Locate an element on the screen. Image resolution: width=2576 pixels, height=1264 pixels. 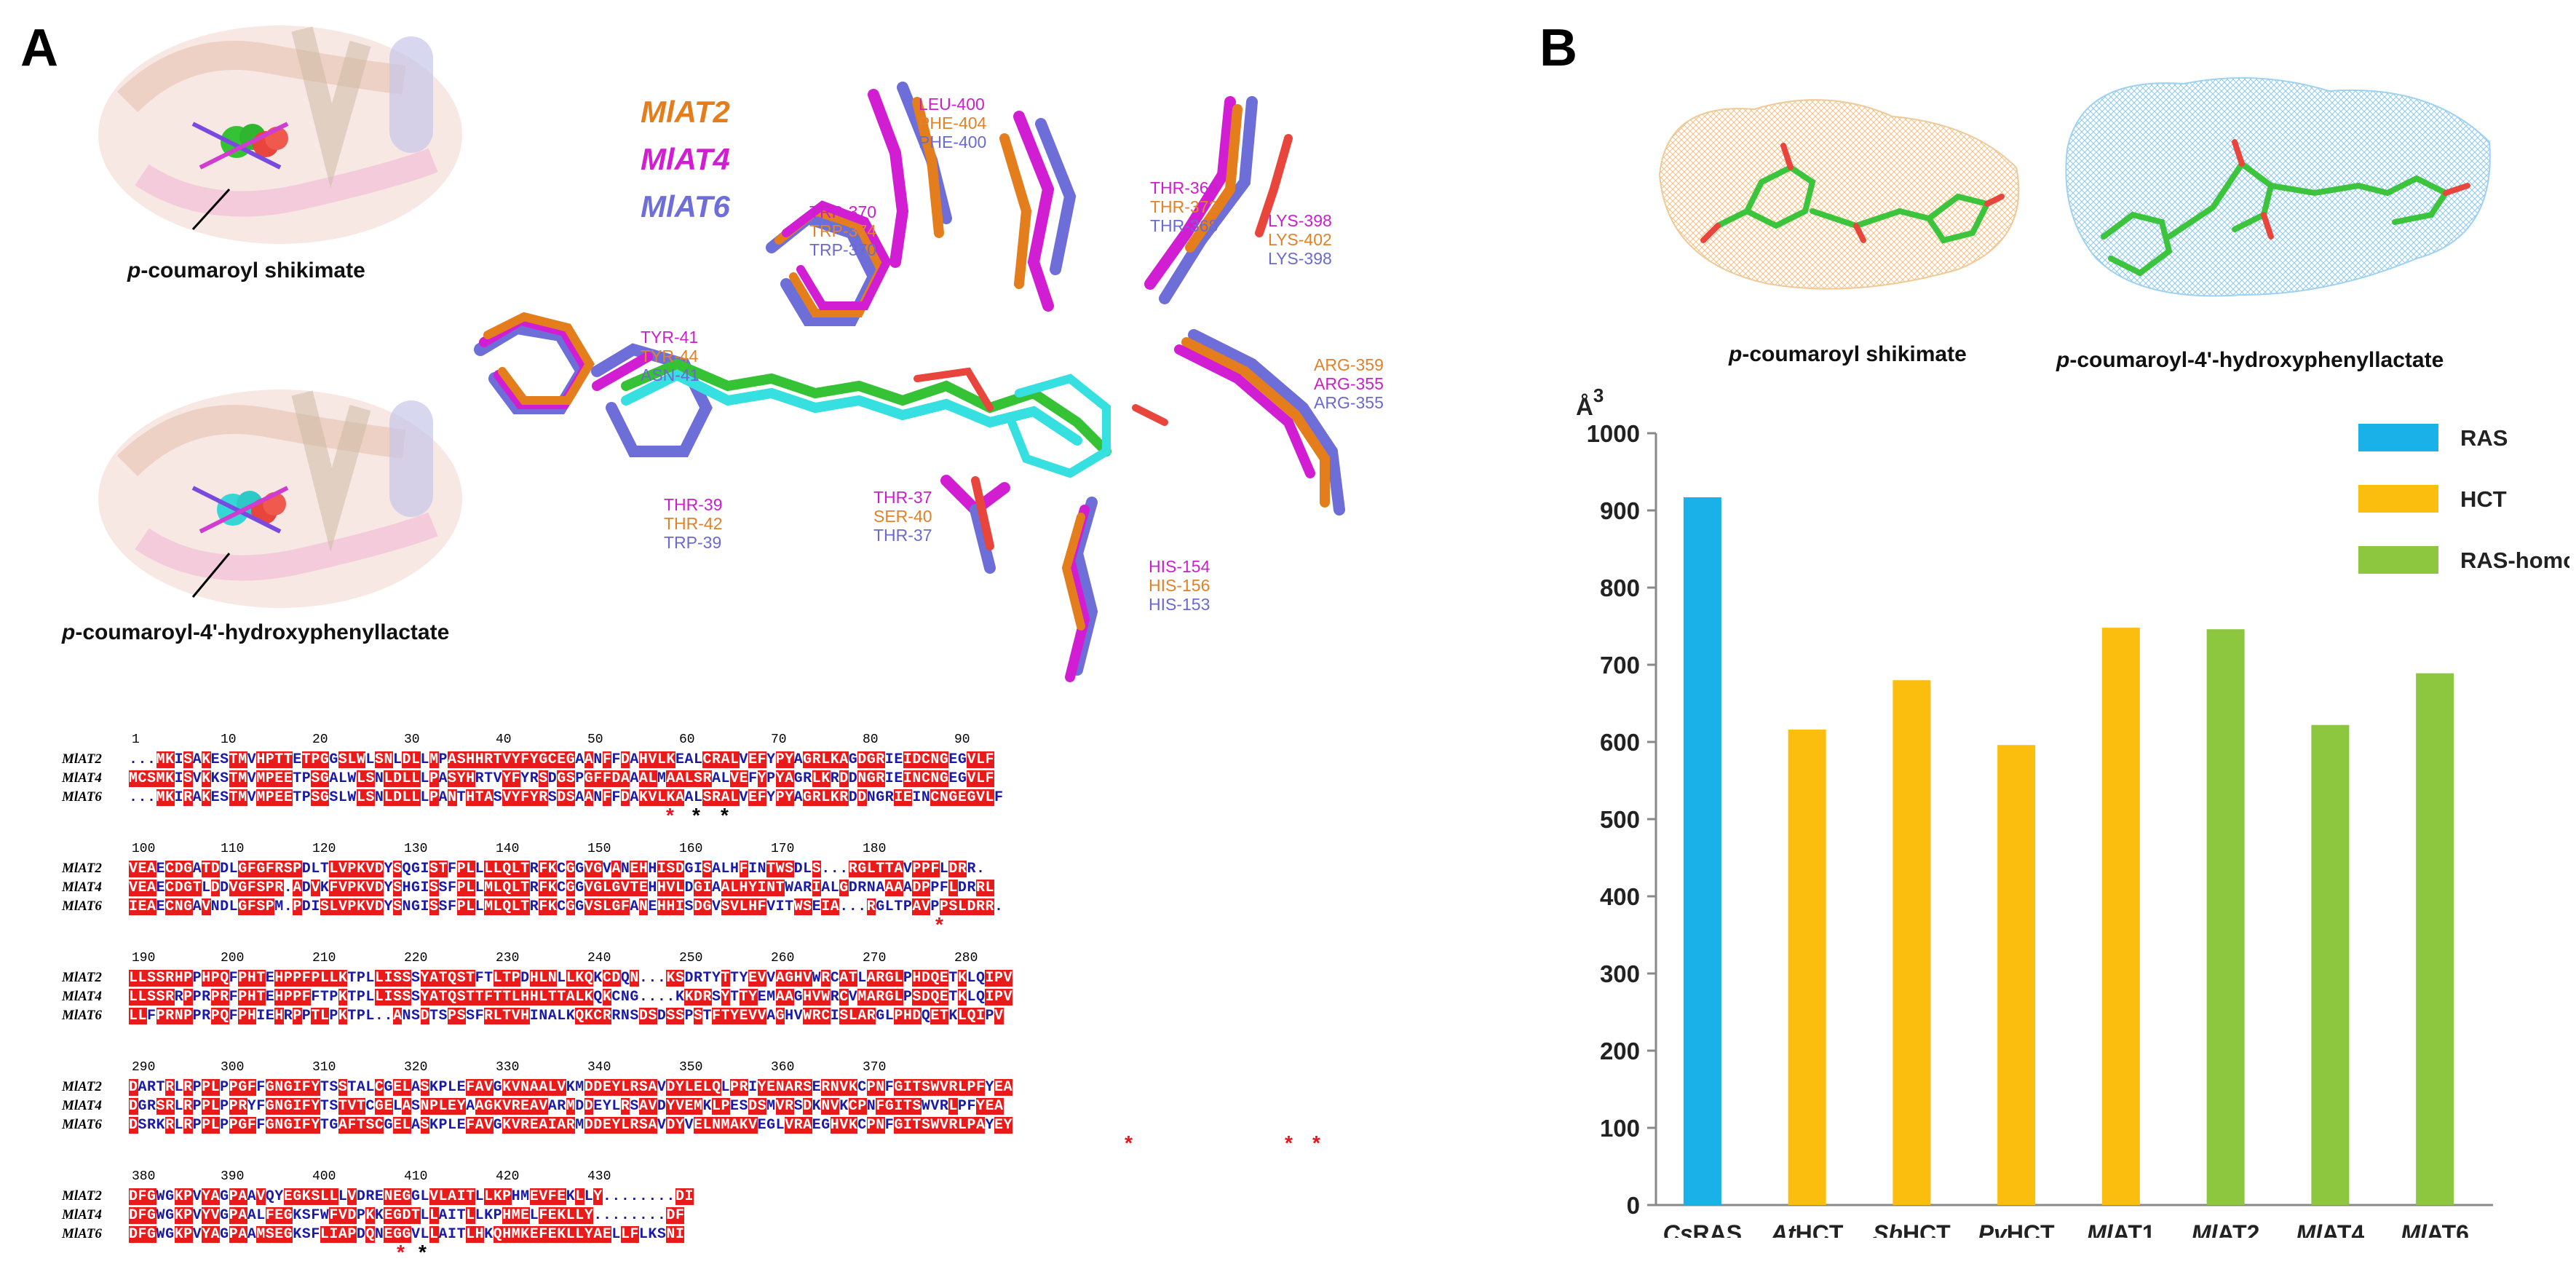
alignment-position-number: 70 is located at coordinates (779, 739).